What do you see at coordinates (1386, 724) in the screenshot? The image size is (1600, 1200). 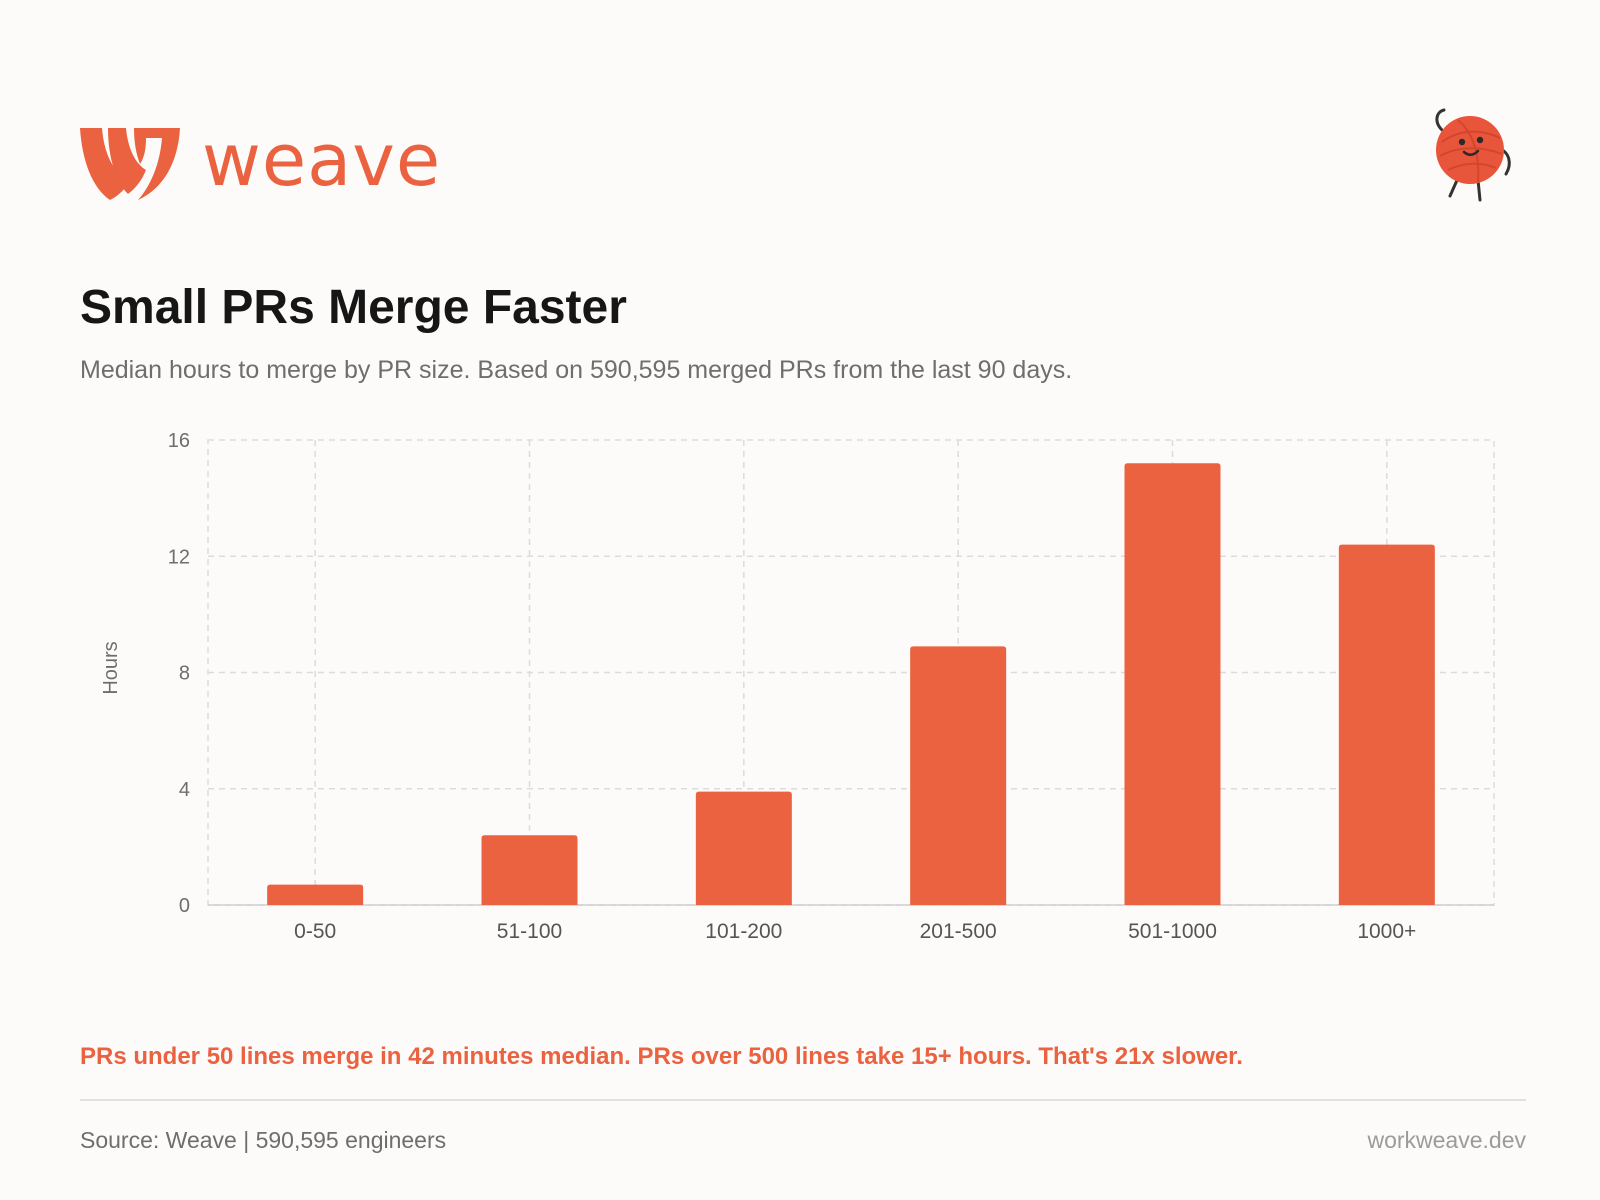 I see `bar-1000+` at bounding box center [1386, 724].